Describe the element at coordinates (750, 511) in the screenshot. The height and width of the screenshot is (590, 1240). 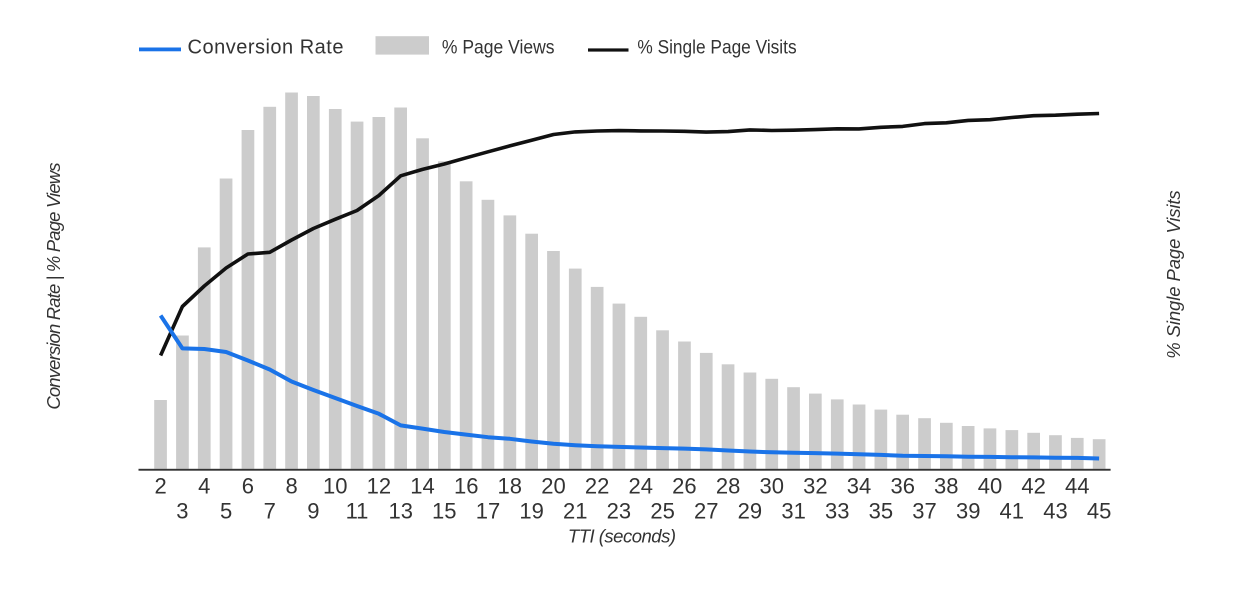
I see `svg-text: 29` at that location.